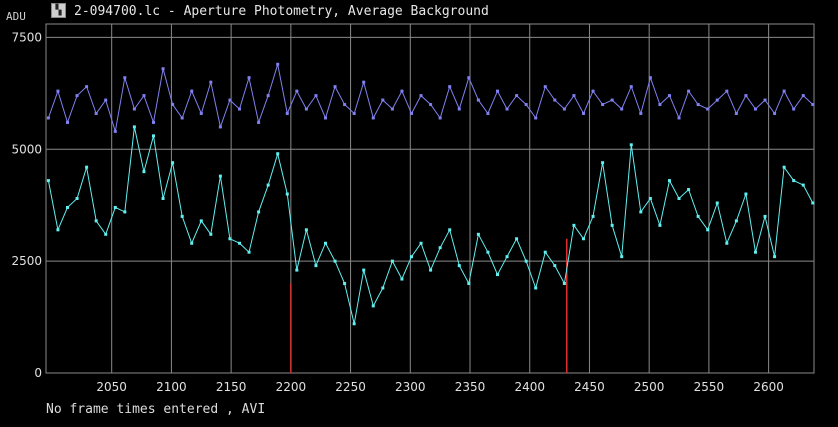 The width and height of the screenshot is (838, 427). What do you see at coordinates (16, 16) in the screenshot?
I see `y-axis-unit-label: ADU` at bounding box center [16, 16].